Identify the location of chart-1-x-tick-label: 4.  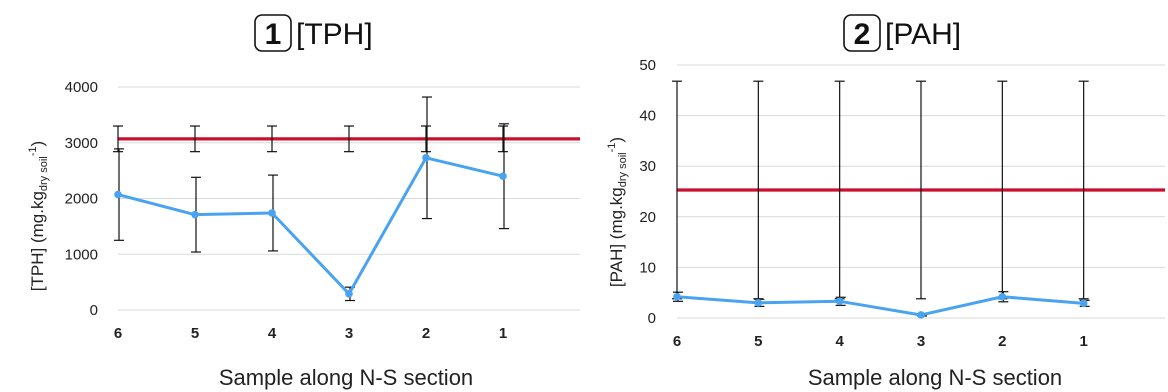
(272, 333).